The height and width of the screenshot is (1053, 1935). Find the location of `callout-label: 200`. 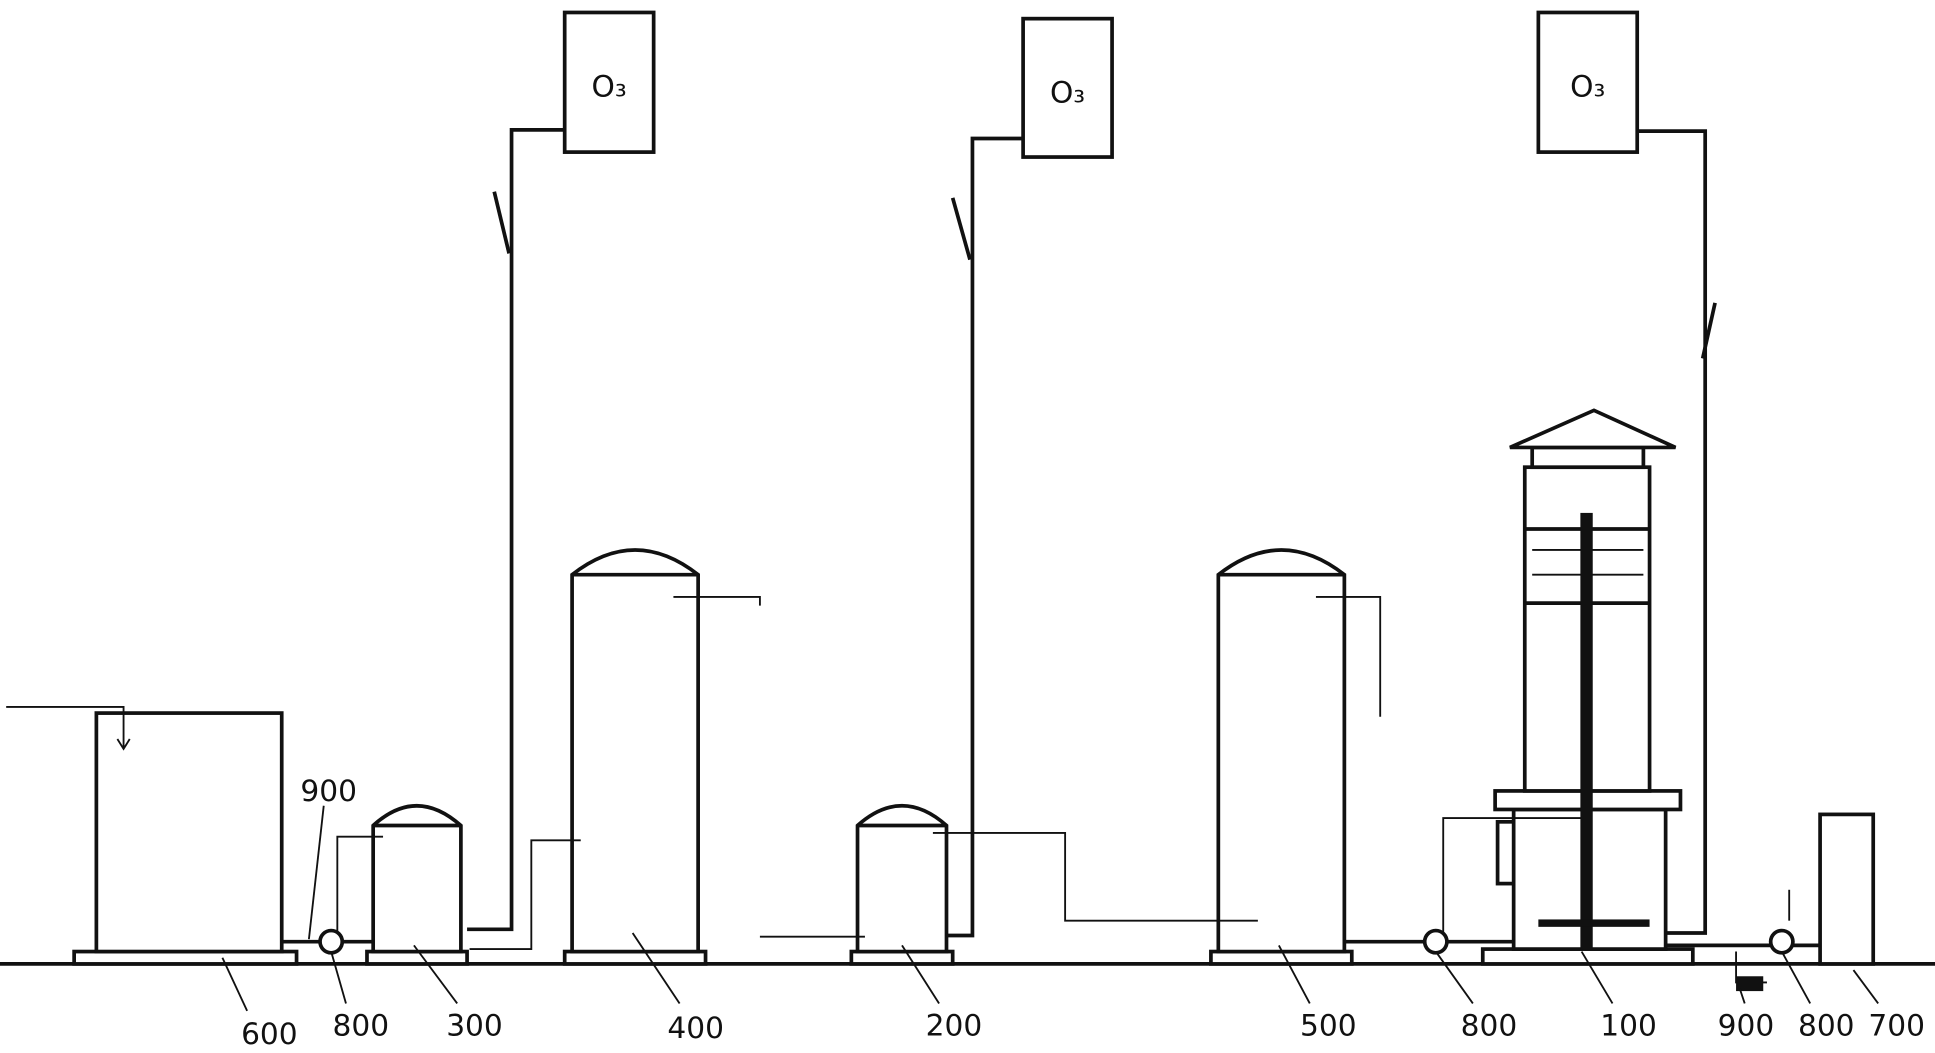

callout-label: 200 is located at coordinates (954, 1025).